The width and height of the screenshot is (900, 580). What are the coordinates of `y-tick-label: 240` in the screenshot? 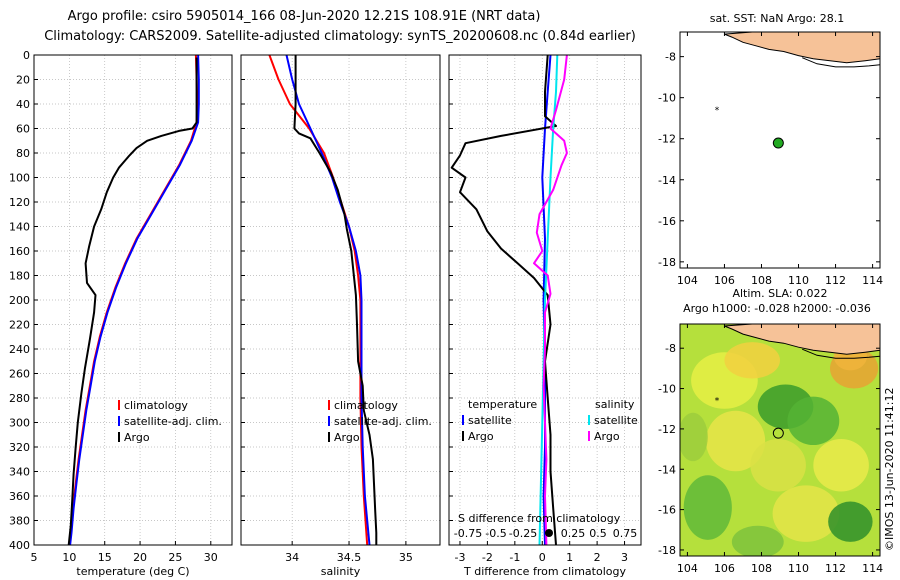 It's located at (19, 349).